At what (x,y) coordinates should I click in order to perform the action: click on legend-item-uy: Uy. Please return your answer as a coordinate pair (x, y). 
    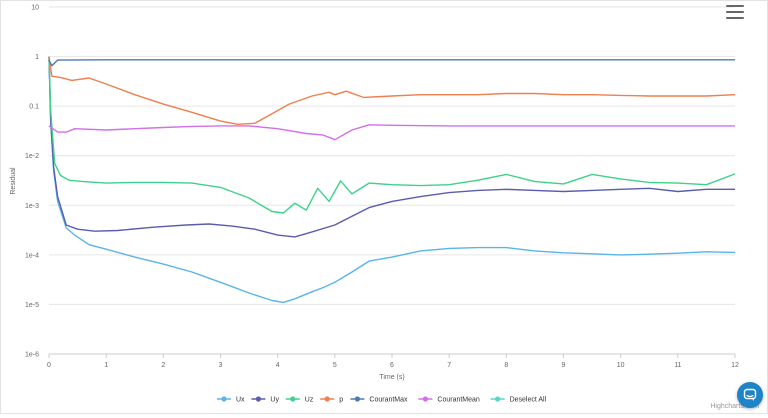
    Looking at the image, I should click on (265, 400).